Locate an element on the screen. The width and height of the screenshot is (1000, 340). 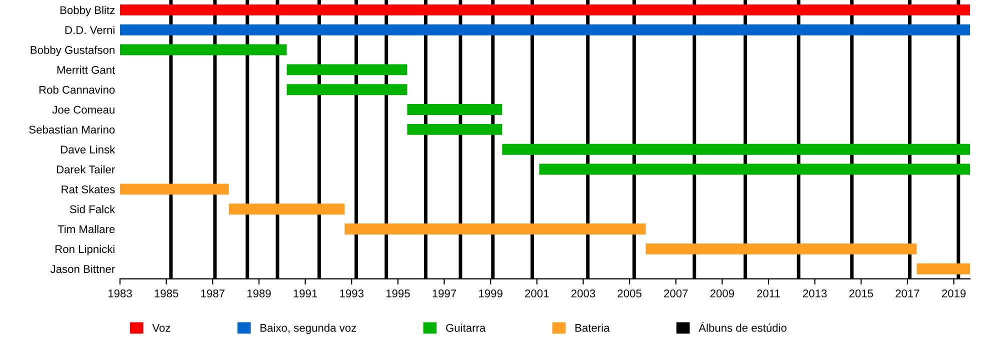
x-tick-label: 1989 is located at coordinates (259, 294).